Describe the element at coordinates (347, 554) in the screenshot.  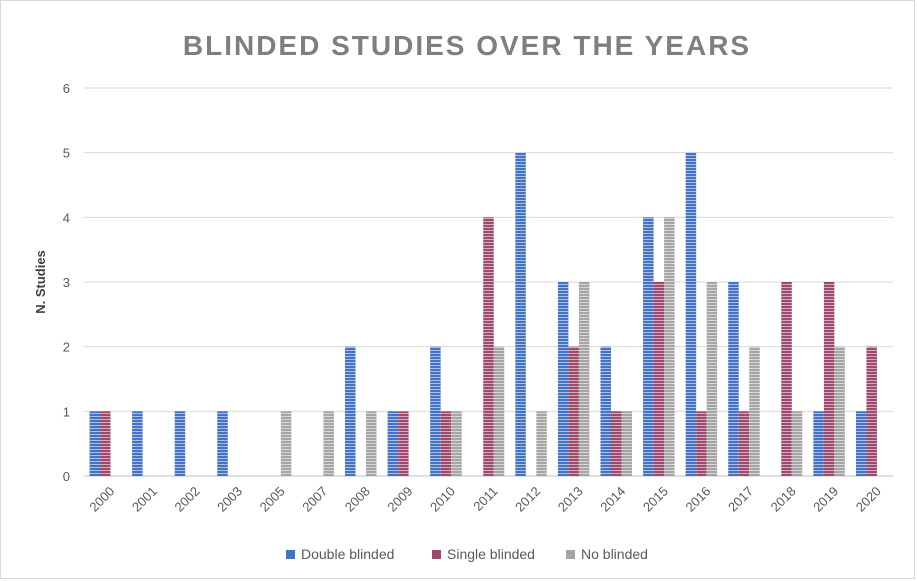
I see `legend-label: Double blinded` at that location.